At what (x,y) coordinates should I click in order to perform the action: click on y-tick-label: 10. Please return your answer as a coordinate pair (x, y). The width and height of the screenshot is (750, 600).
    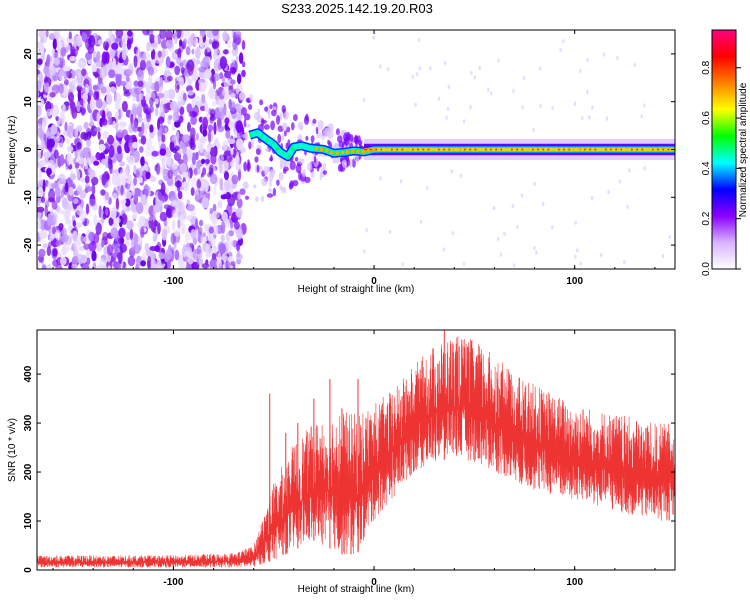
    Looking at the image, I should click on (28, 102).